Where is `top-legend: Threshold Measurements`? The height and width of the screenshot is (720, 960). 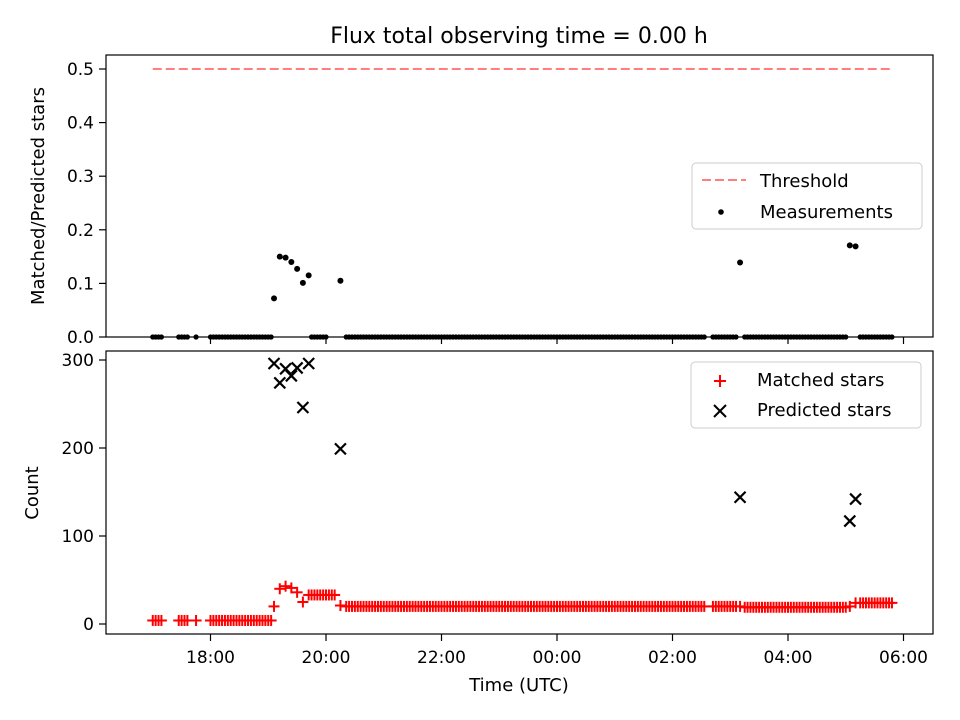 top-legend: Threshold Measurements is located at coordinates (807, 196).